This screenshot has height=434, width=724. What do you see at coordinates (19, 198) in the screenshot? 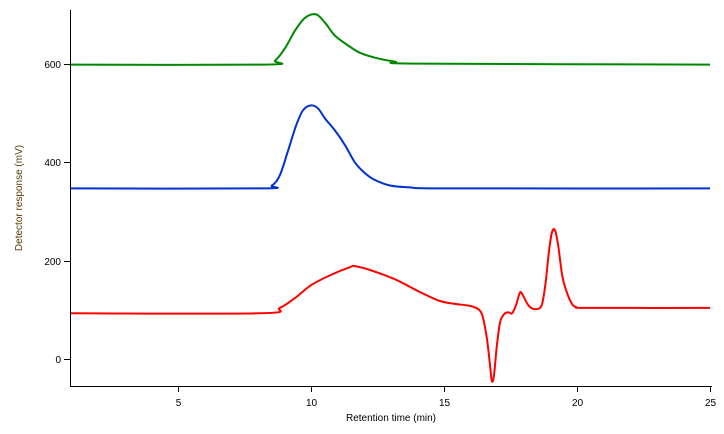
I see `y-axis-label: Detector response (mV)` at bounding box center [19, 198].